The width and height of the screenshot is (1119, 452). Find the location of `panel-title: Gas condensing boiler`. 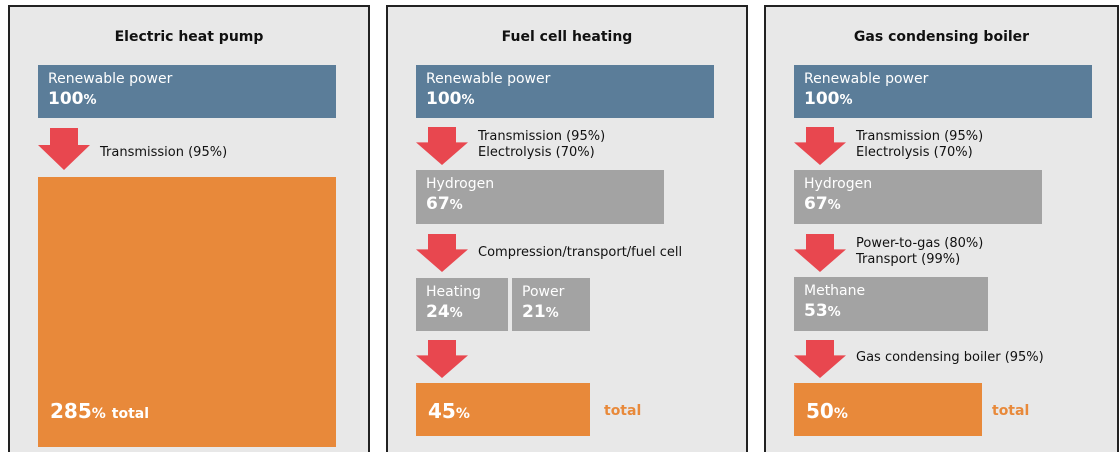

panel-title: Gas condensing boiler is located at coordinates (941, 37).